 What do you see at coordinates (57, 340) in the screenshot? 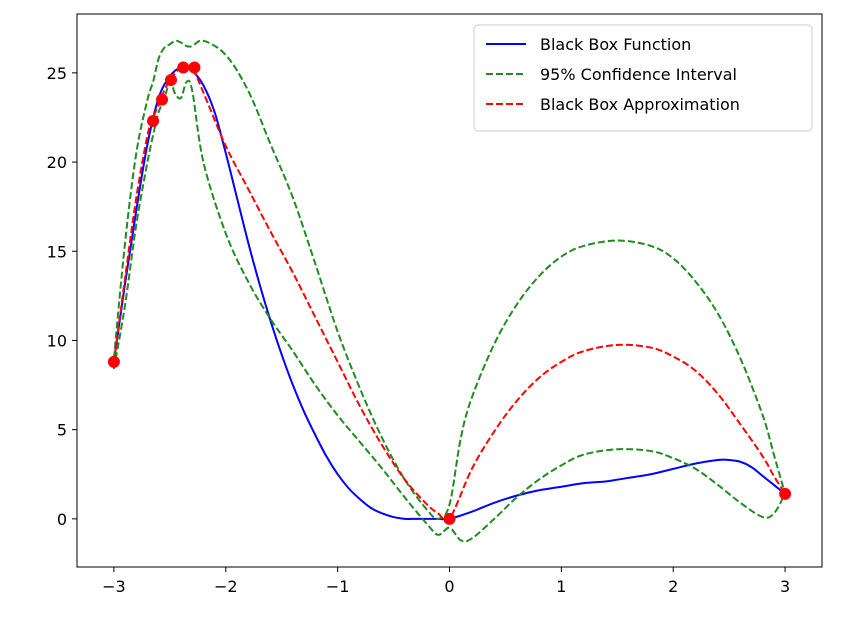
I see `y-tick-label: 10` at bounding box center [57, 340].